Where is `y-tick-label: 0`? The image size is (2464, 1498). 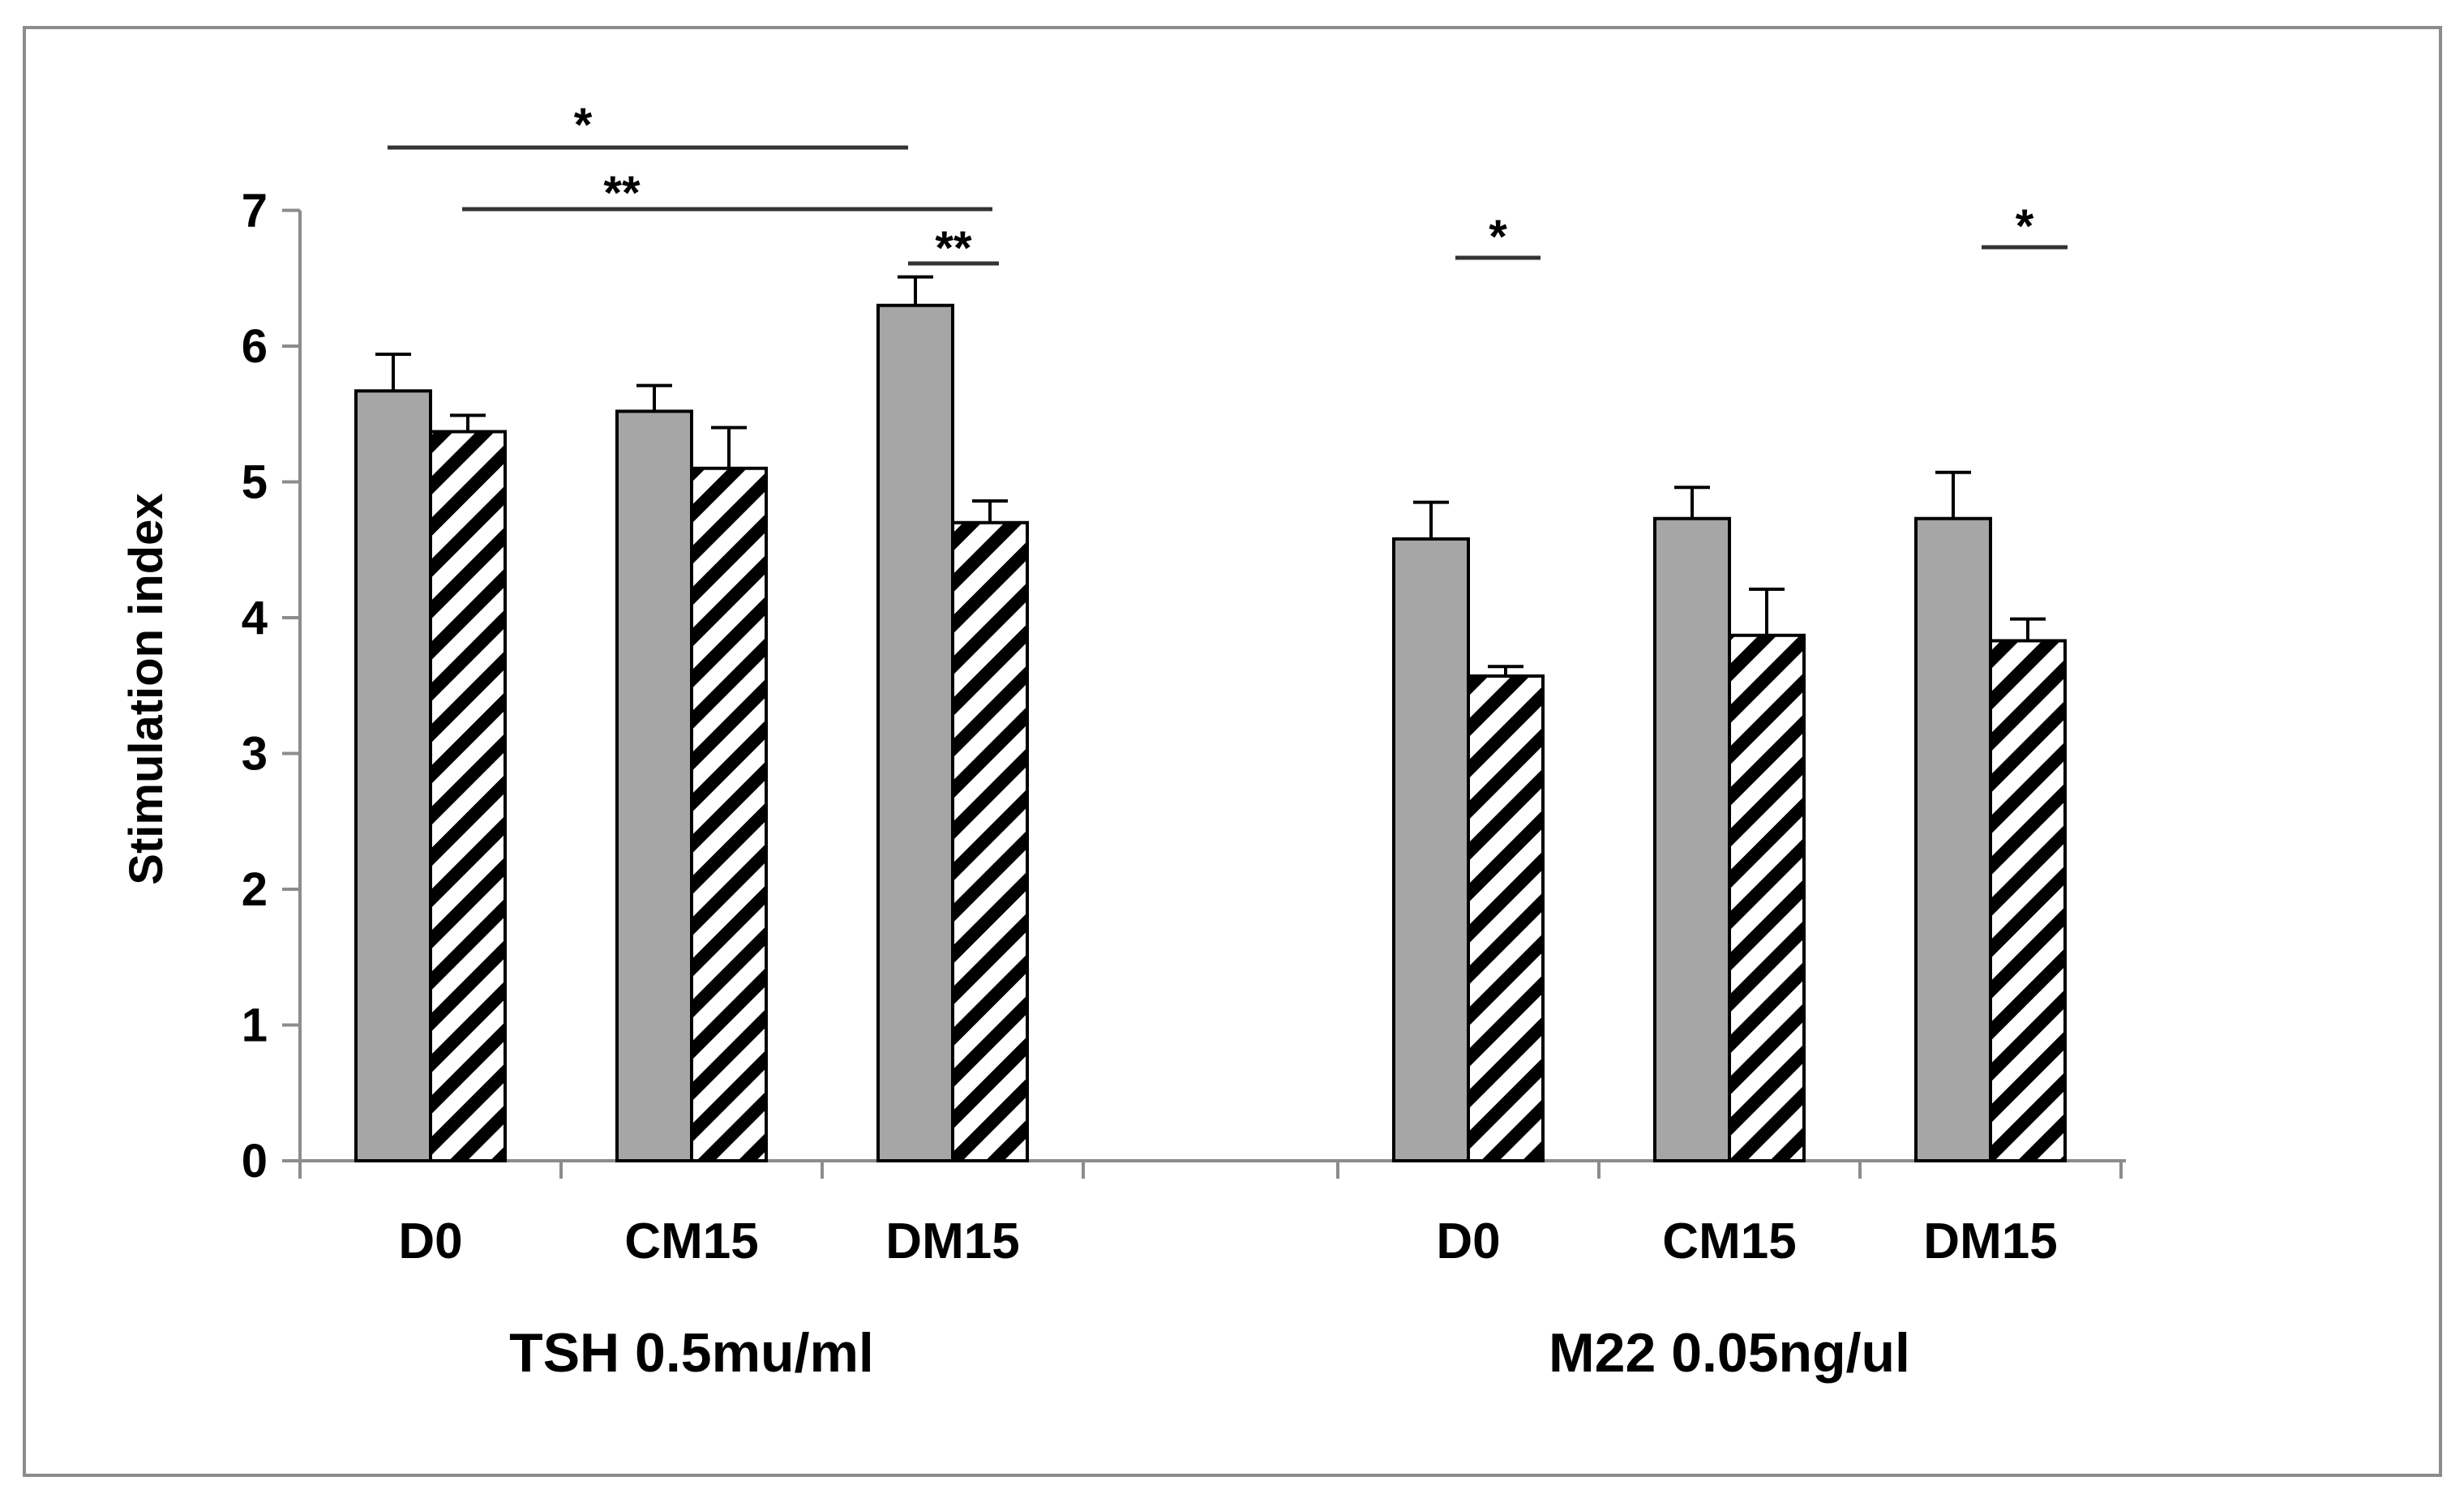
y-tick-label: 0 is located at coordinates (255, 1161).